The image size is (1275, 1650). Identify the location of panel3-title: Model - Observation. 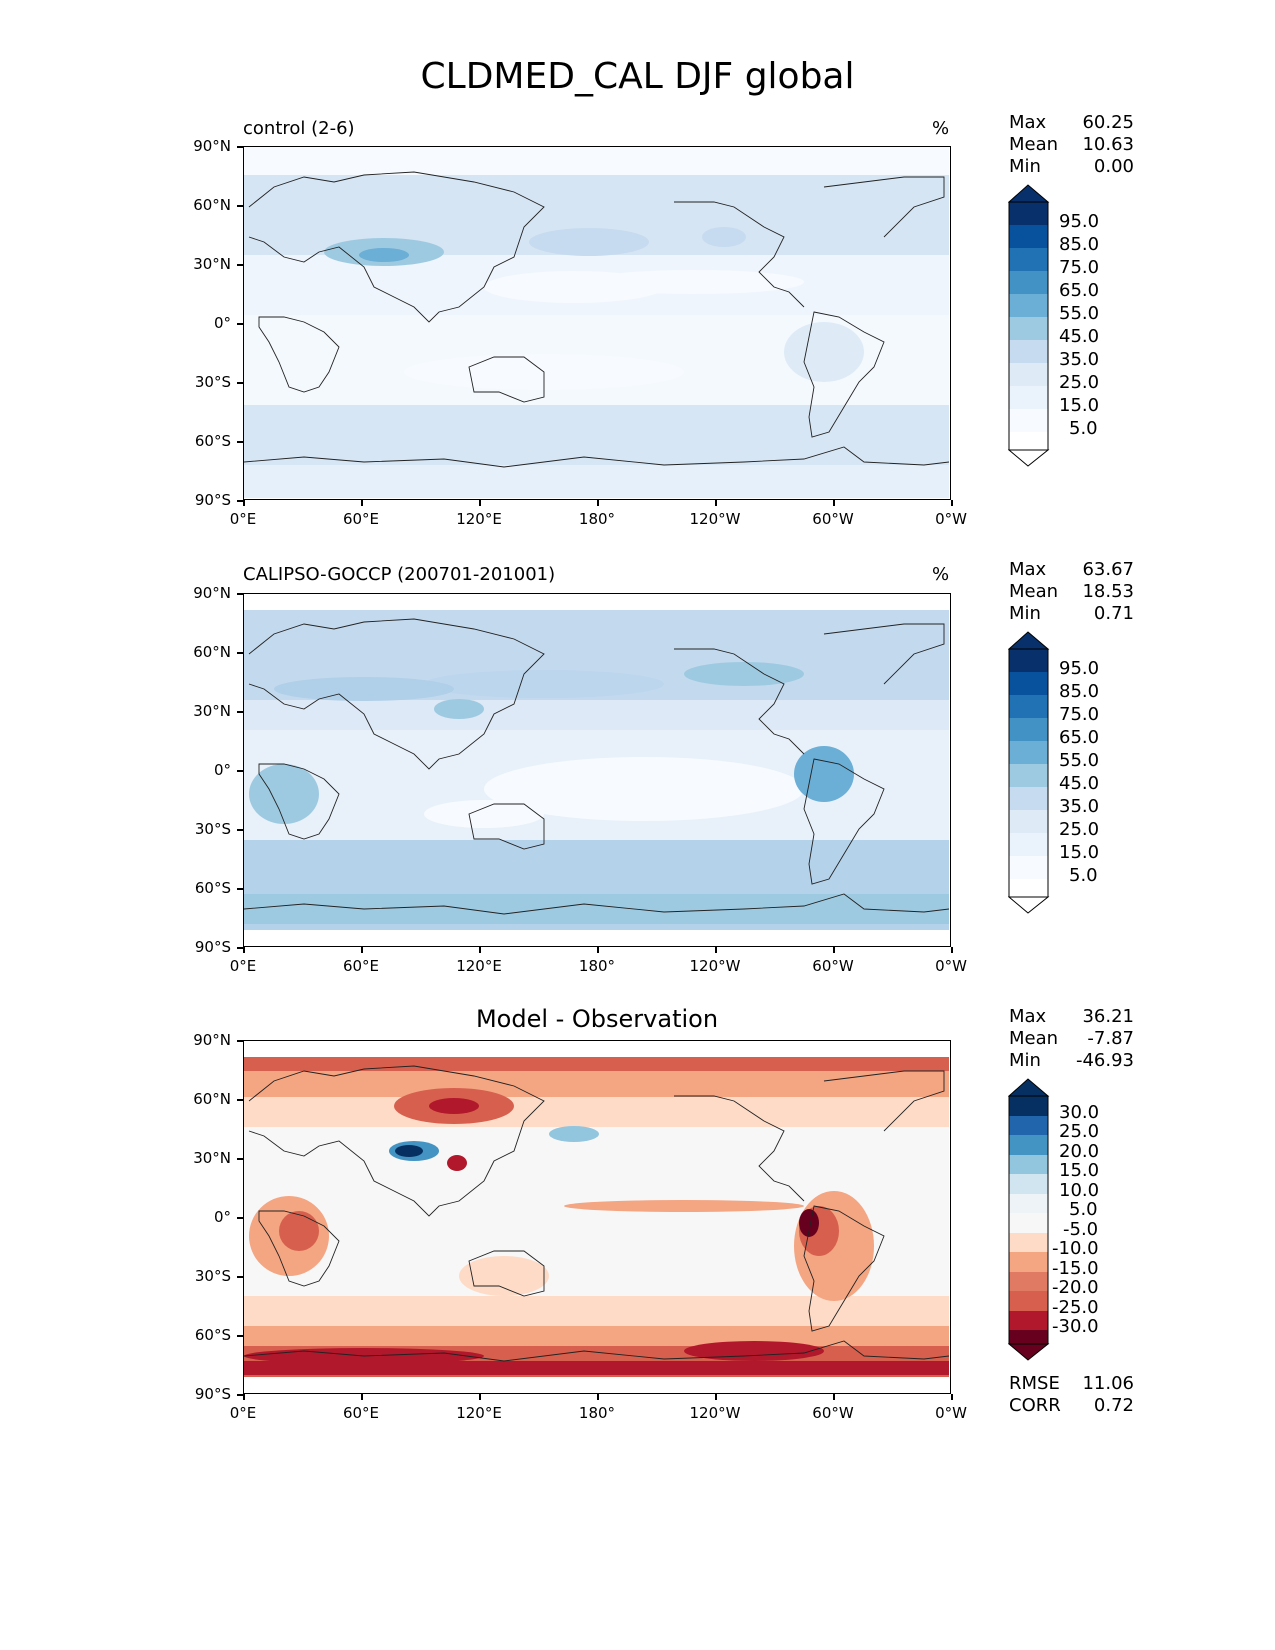
(597, 1019).